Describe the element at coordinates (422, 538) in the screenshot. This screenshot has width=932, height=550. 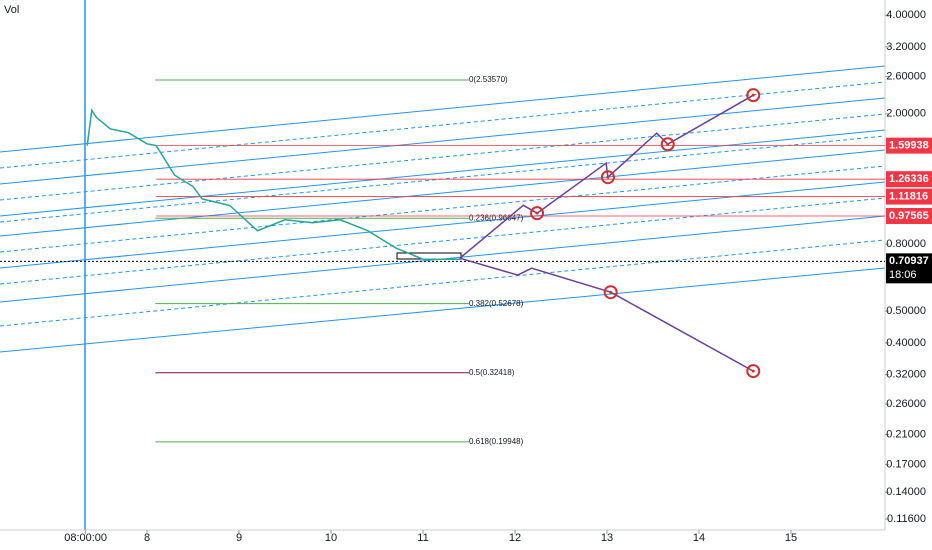
I see `x-tick-label: 11` at that location.